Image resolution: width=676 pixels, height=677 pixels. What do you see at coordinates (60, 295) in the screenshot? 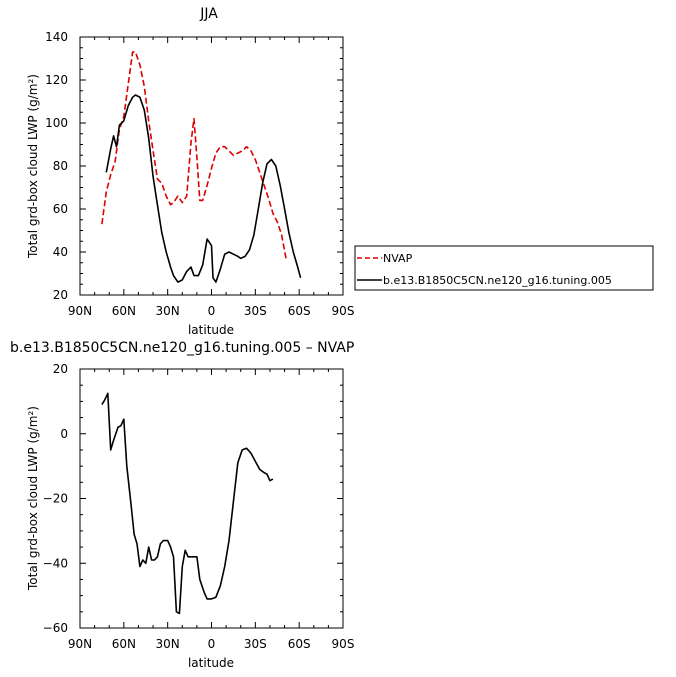
I see `top-y-tick-label: 20` at bounding box center [60, 295].